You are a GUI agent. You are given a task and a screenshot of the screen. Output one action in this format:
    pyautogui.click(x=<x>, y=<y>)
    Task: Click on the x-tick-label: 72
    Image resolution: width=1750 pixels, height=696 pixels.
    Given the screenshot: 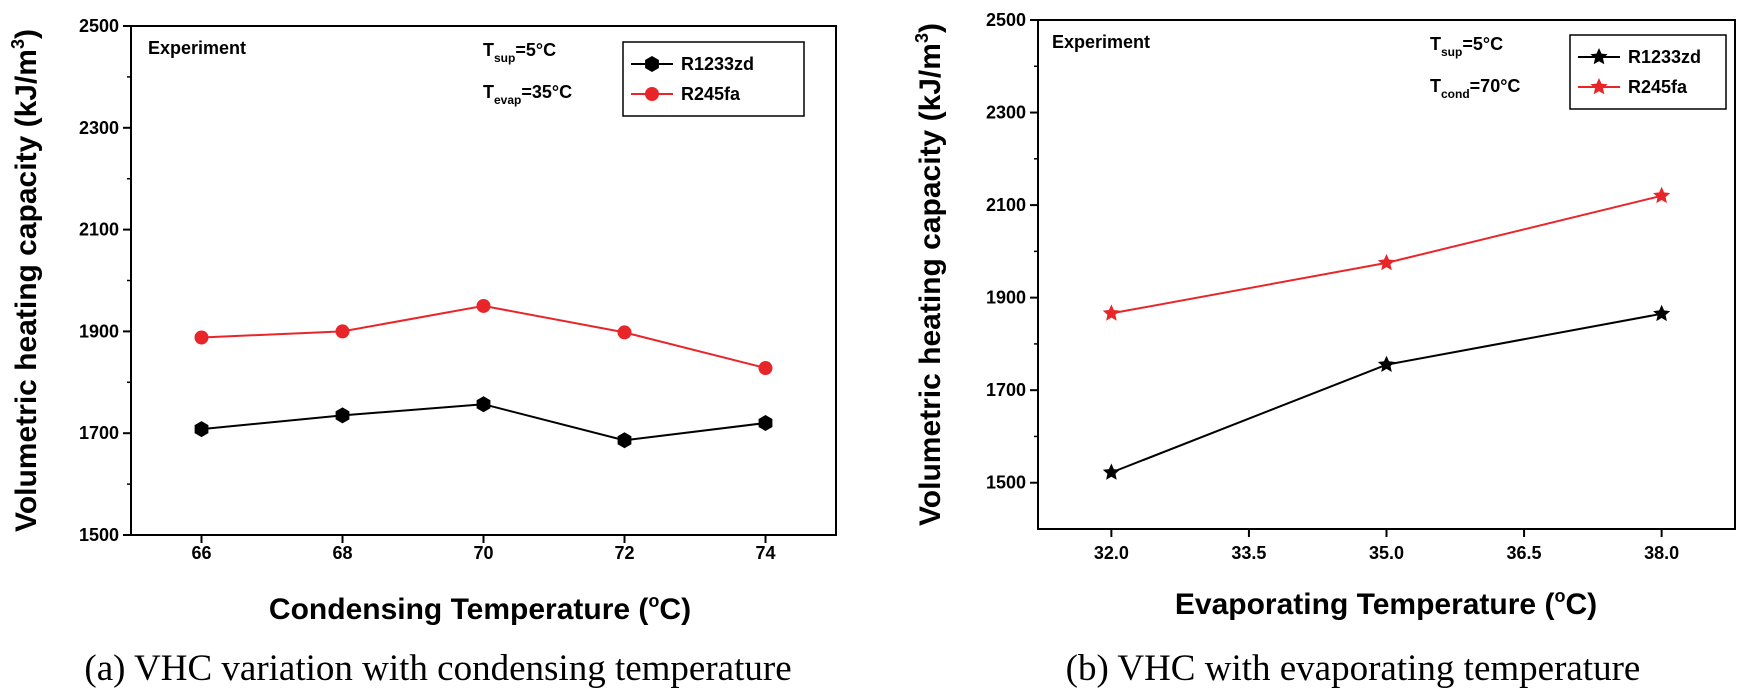 What is the action you would take?
    pyautogui.click(x=624, y=553)
    